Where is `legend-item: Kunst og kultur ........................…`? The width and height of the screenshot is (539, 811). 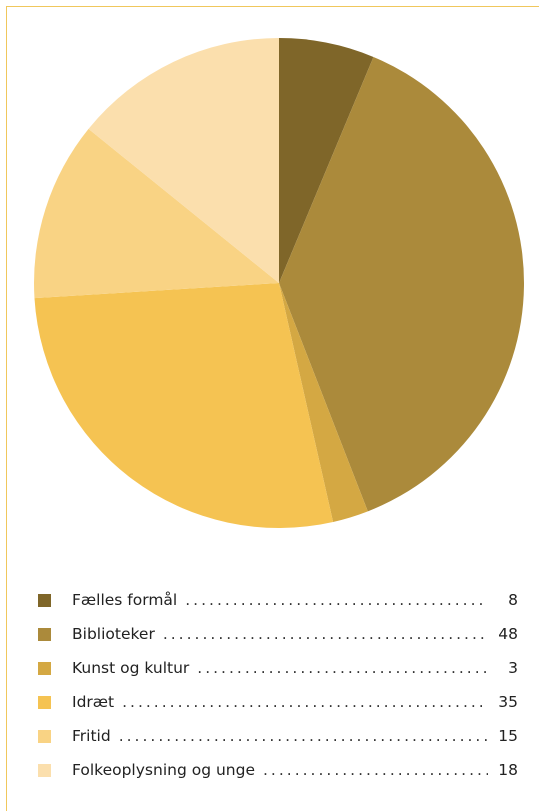
legend-item: Kunst og kultur ........................… is located at coordinates (278, 668).